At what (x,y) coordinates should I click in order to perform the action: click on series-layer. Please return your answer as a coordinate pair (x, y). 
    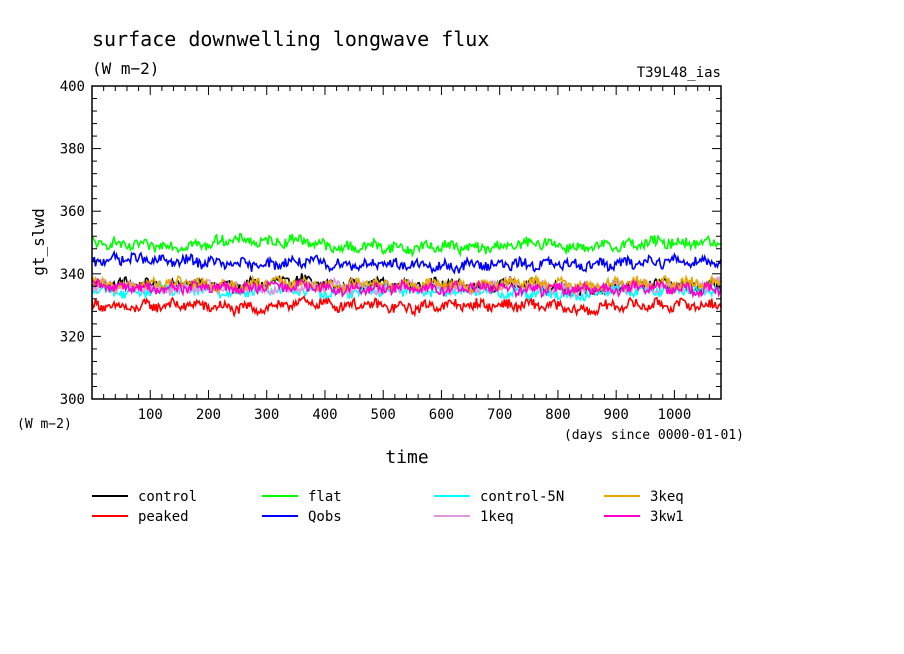
    Looking at the image, I should click on (406, 275).